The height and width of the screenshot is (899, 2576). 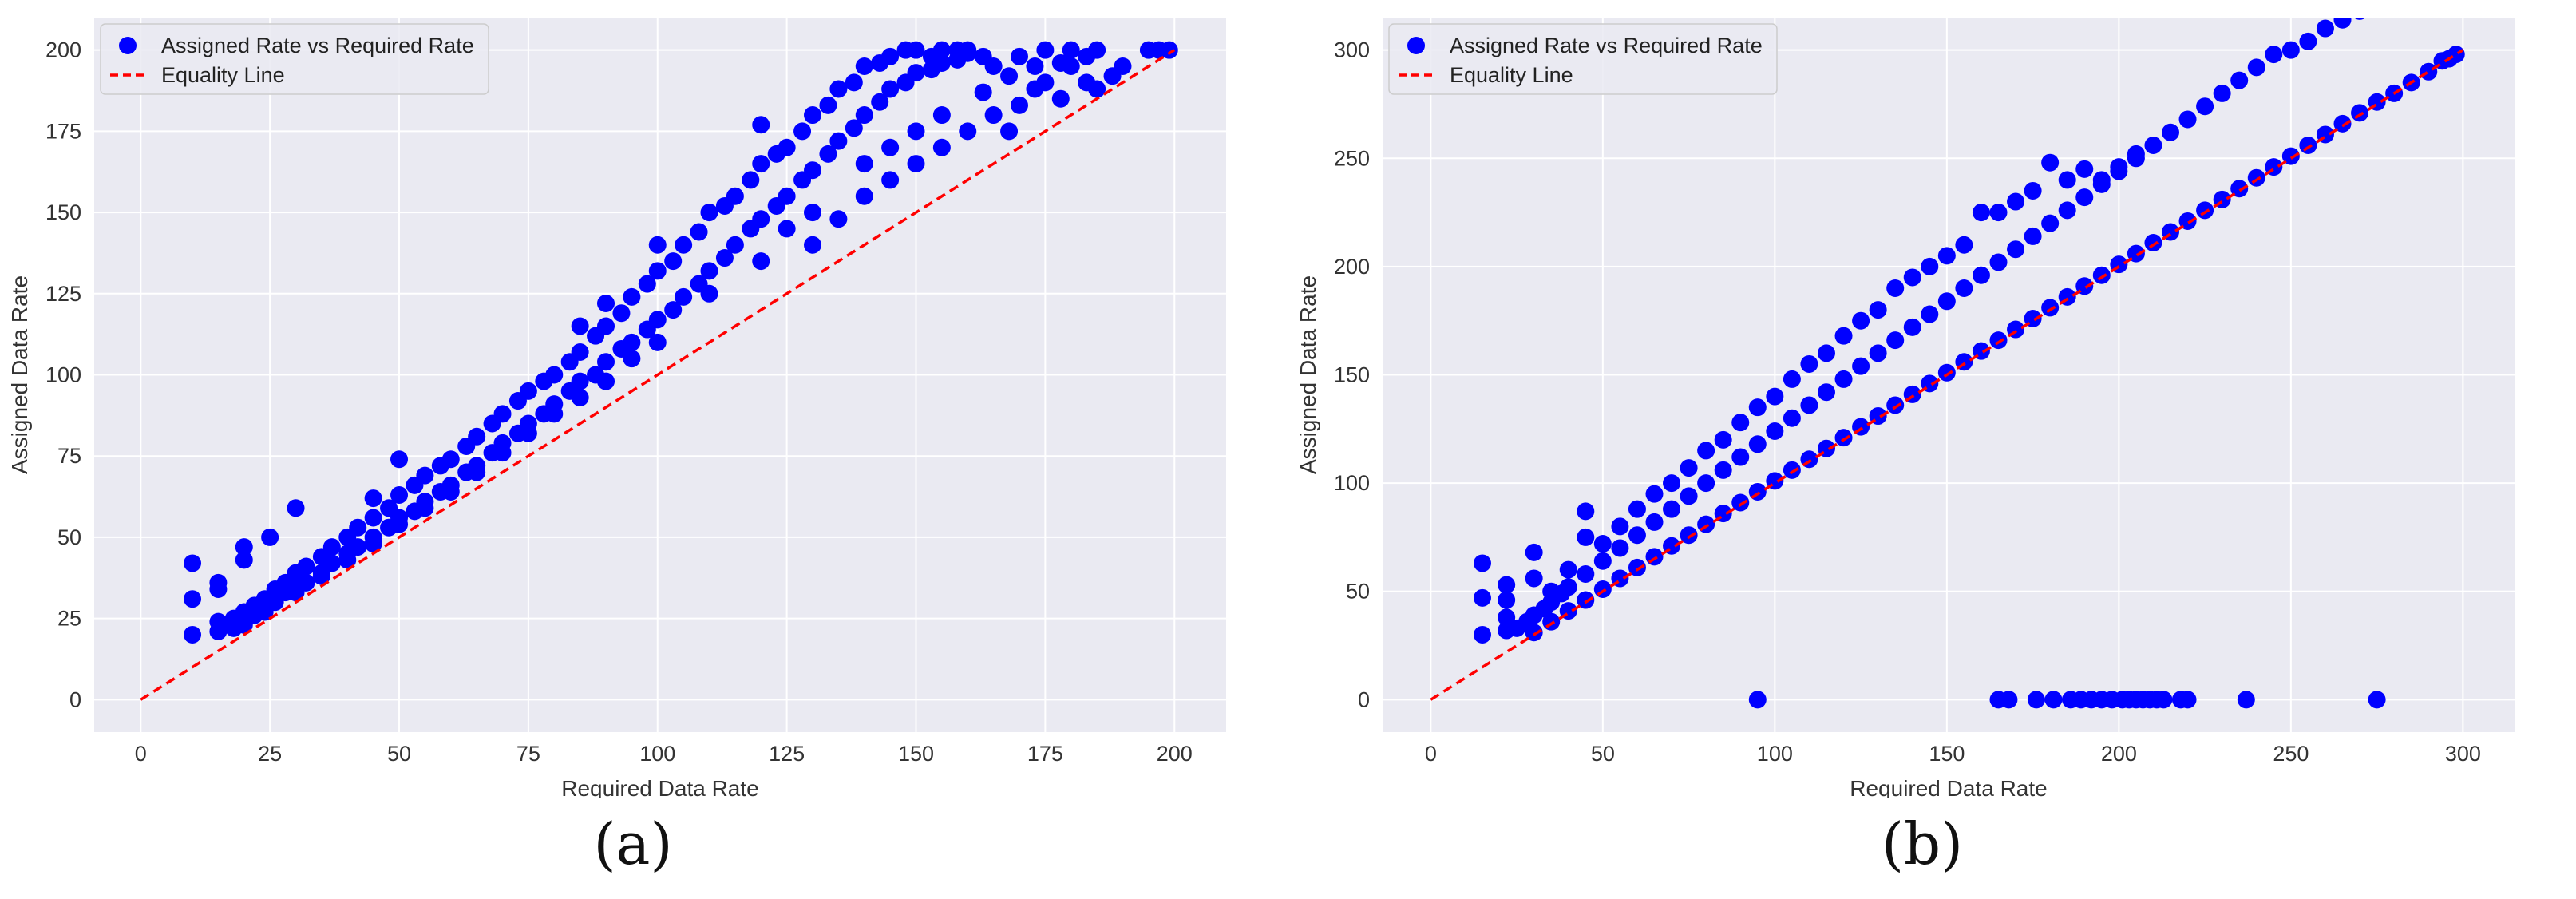 I want to click on legend-label-points: Assigned Rate vs Required Rate, so click(x=317, y=46).